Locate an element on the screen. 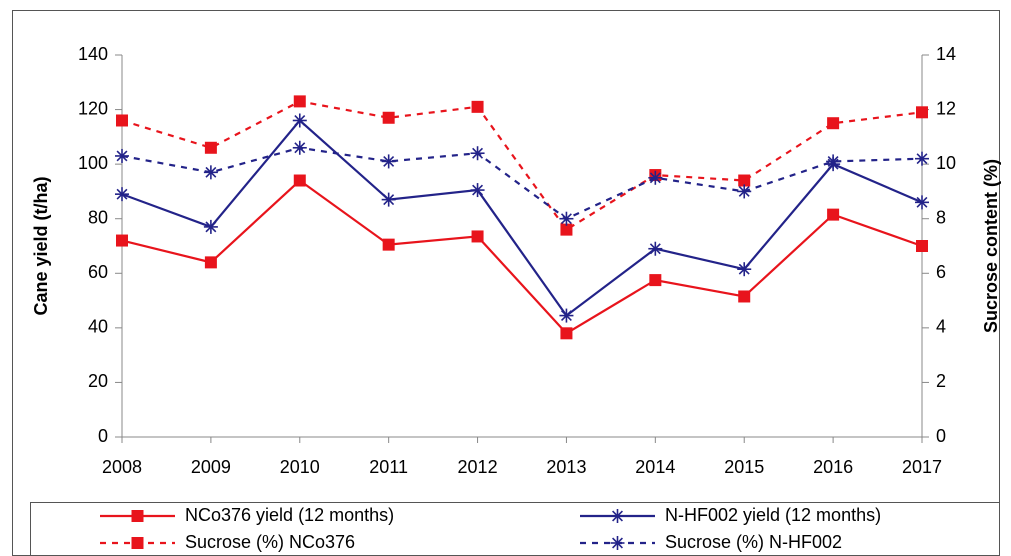 The height and width of the screenshot is (556, 1011). y2-tick-label: 2 is located at coordinates (941, 381).